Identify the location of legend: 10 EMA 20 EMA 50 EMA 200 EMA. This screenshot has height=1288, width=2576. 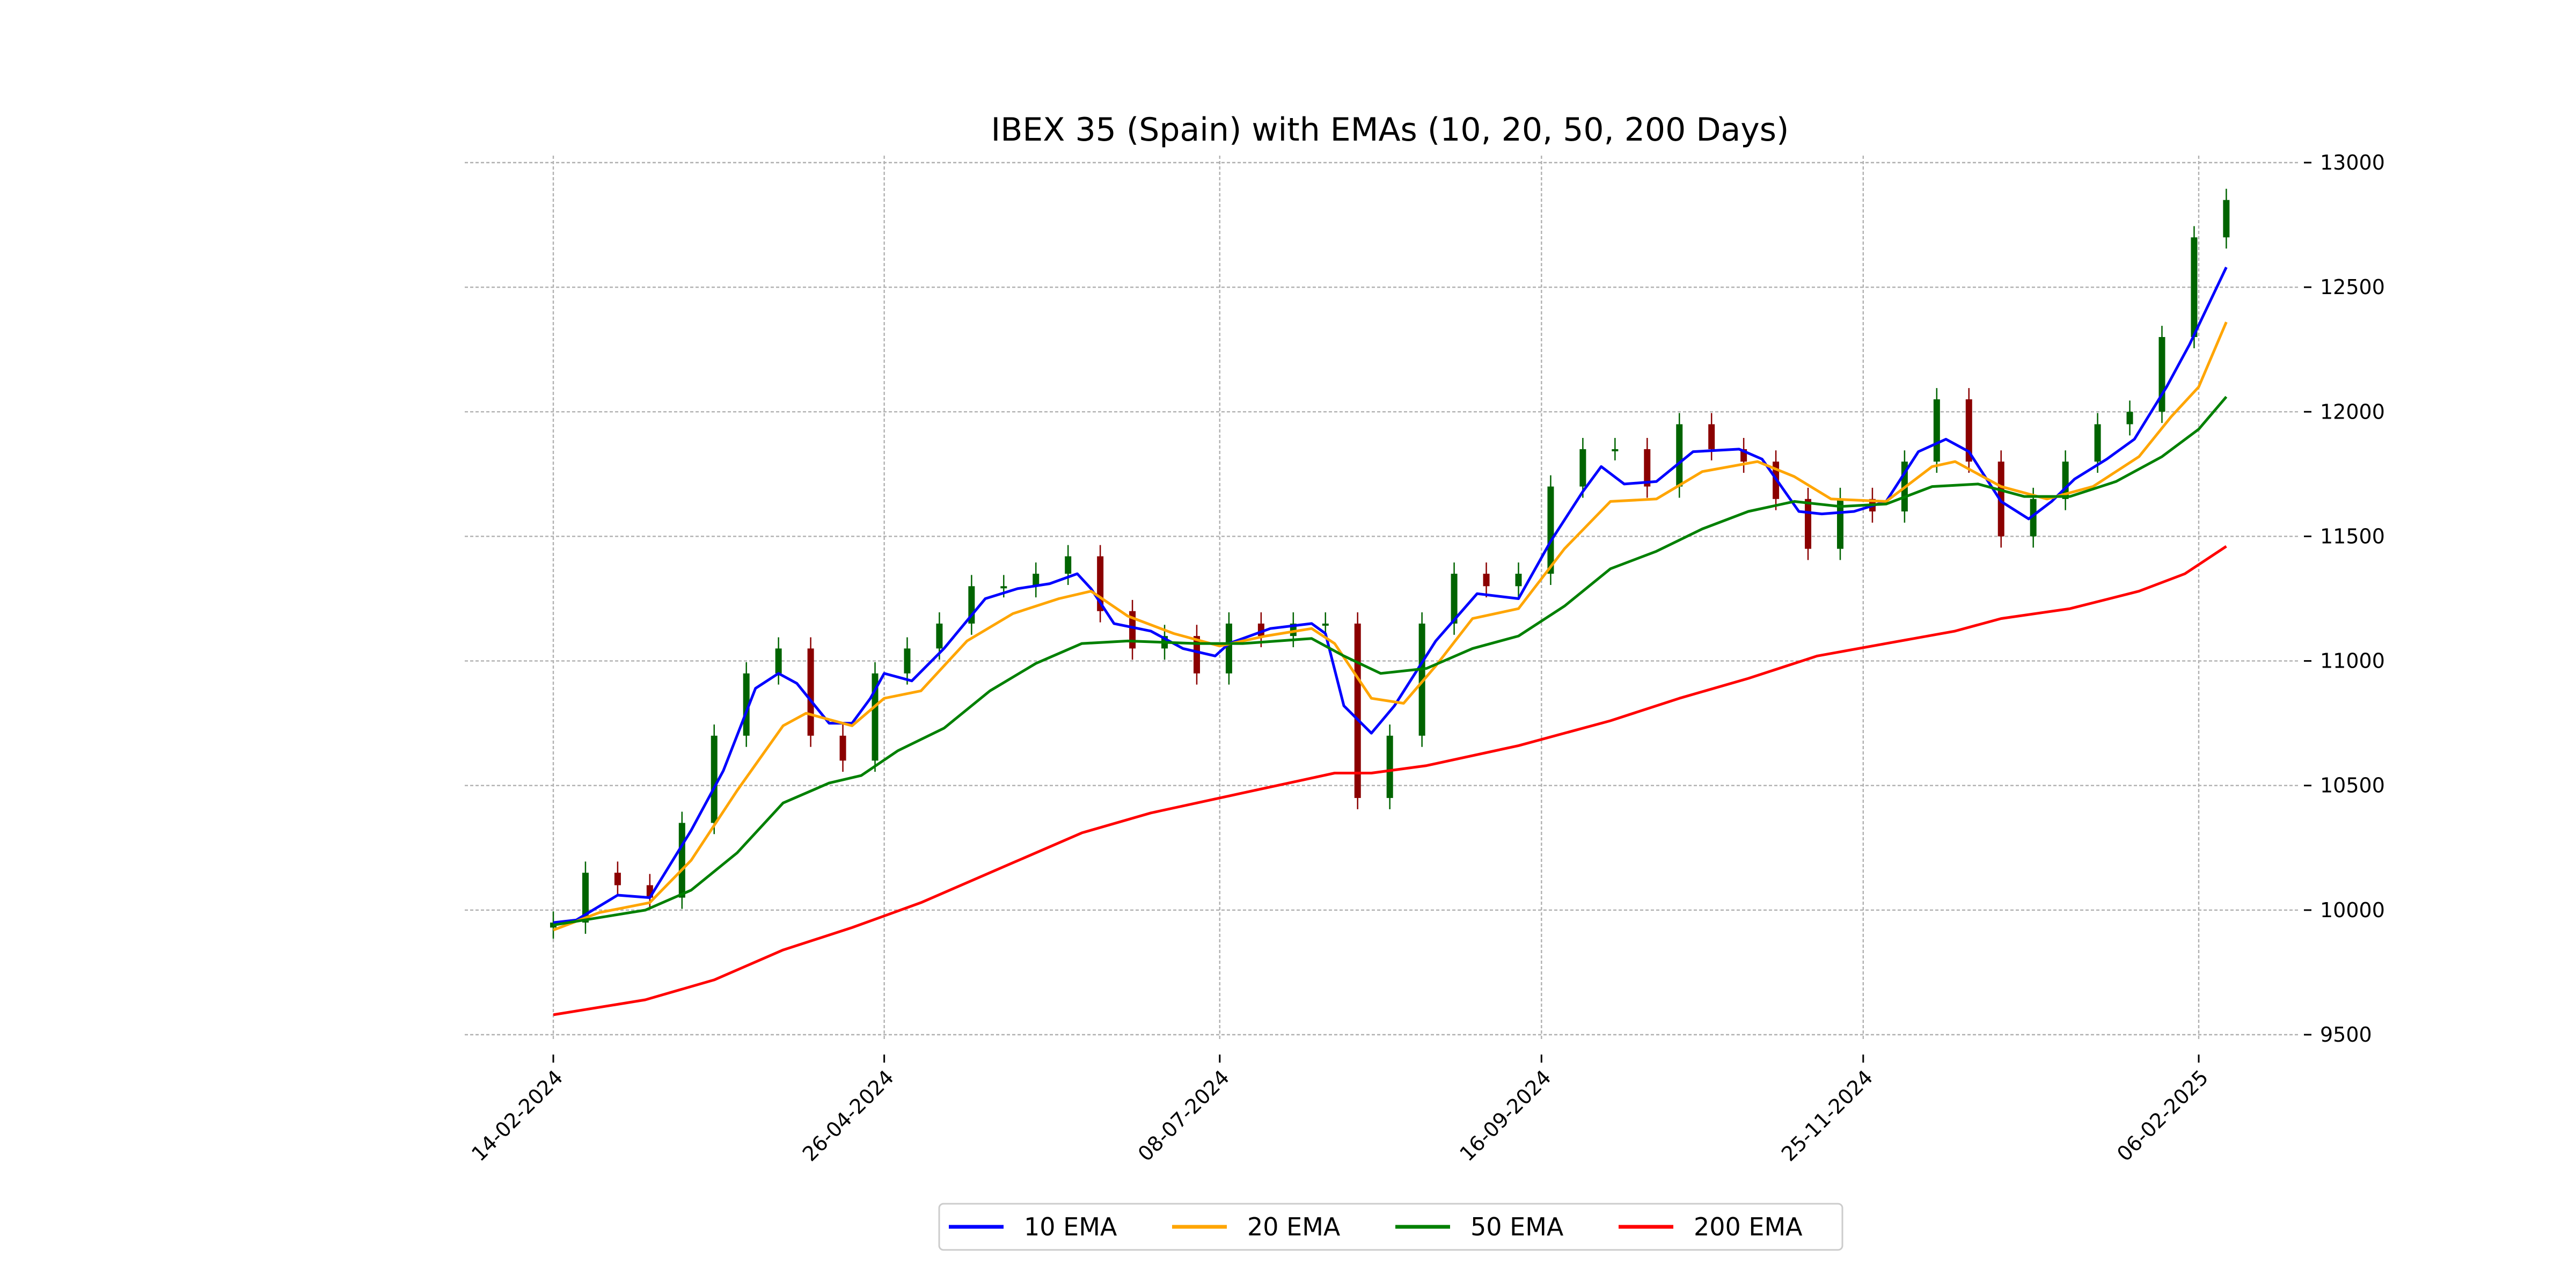
(1390, 1227).